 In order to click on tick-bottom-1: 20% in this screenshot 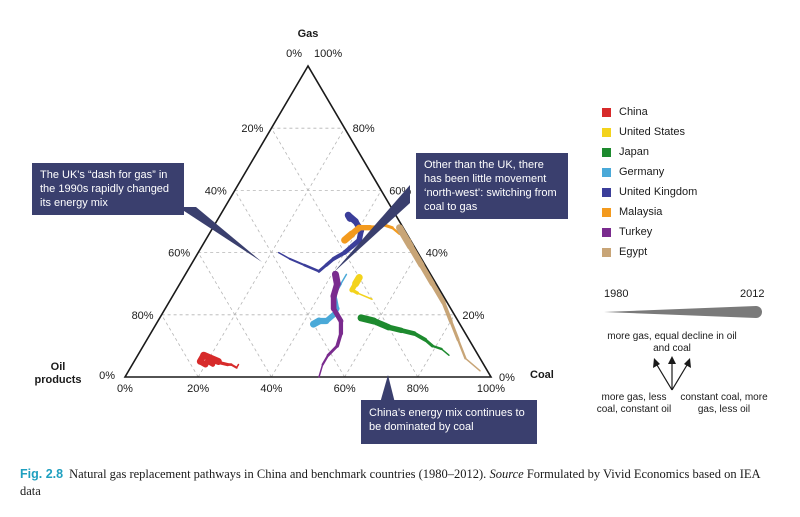, I will do `click(198, 389)`.